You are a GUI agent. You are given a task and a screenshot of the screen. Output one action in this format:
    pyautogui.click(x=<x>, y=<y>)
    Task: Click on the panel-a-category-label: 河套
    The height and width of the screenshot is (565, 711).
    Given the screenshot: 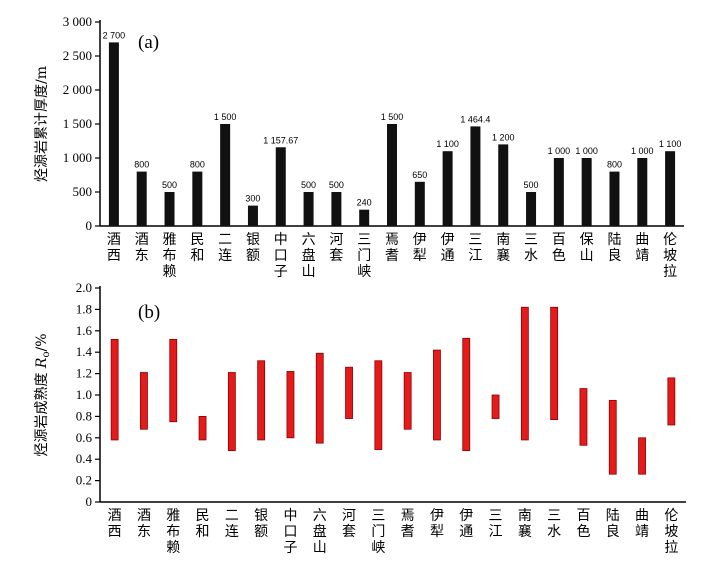 What is the action you would take?
    pyautogui.click(x=336, y=248)
    